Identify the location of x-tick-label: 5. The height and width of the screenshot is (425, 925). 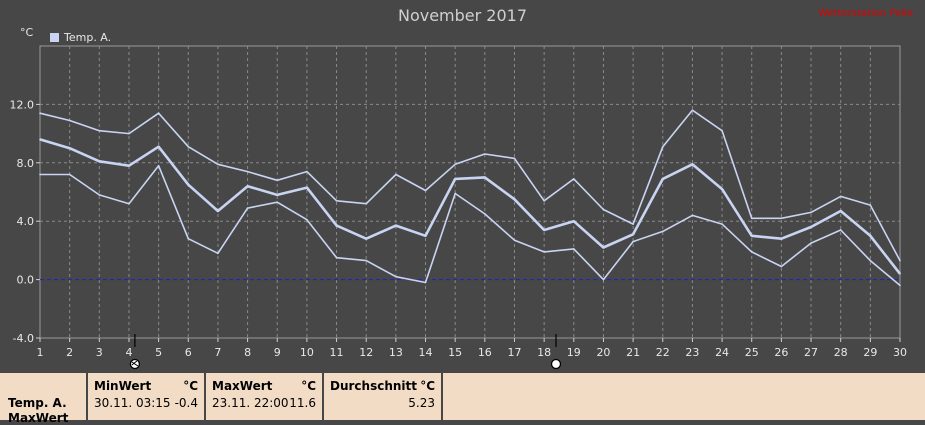
(158, 352).